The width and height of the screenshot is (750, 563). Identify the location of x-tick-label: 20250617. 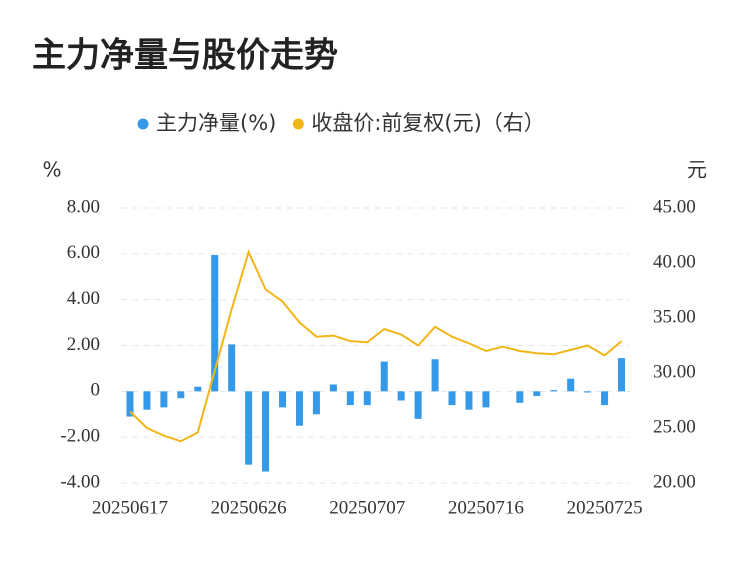
(130, 507).